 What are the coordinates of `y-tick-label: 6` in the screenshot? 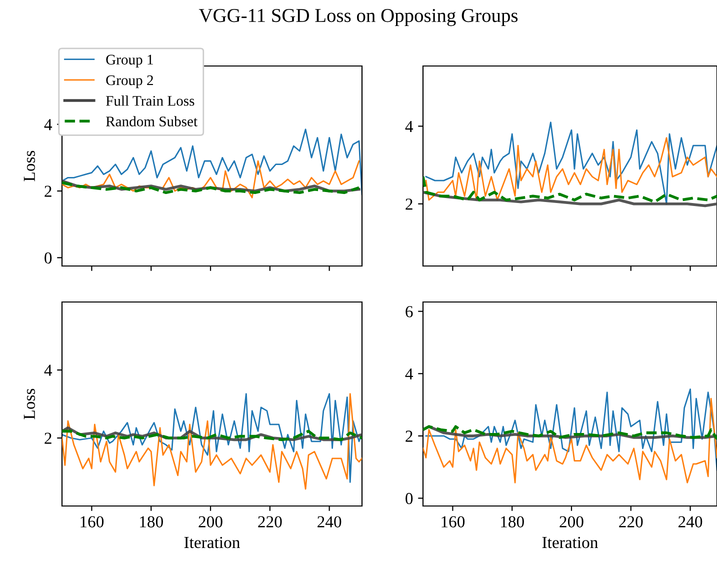 It's located at (409, 312).